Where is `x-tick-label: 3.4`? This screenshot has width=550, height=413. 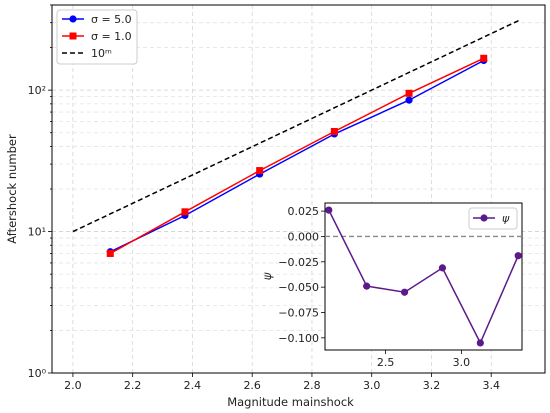
x-tick-label: 3.4 is located at coordinates (491, 385).